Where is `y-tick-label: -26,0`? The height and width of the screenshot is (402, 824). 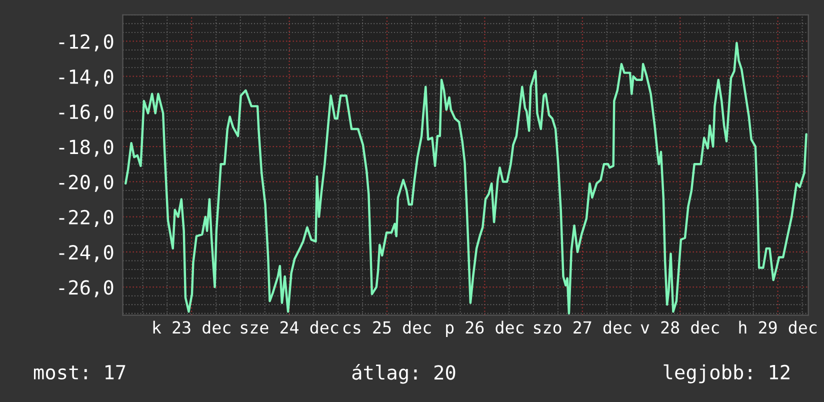 y-tick-label: -26,0 is located at coordinates (86, 289).